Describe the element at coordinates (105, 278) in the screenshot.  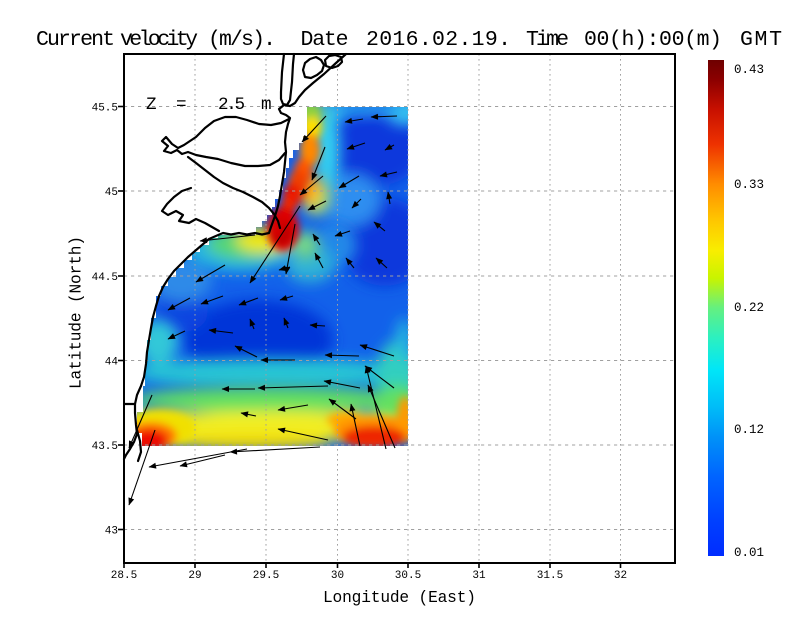
I see `svg-text: 44.5` at that location.